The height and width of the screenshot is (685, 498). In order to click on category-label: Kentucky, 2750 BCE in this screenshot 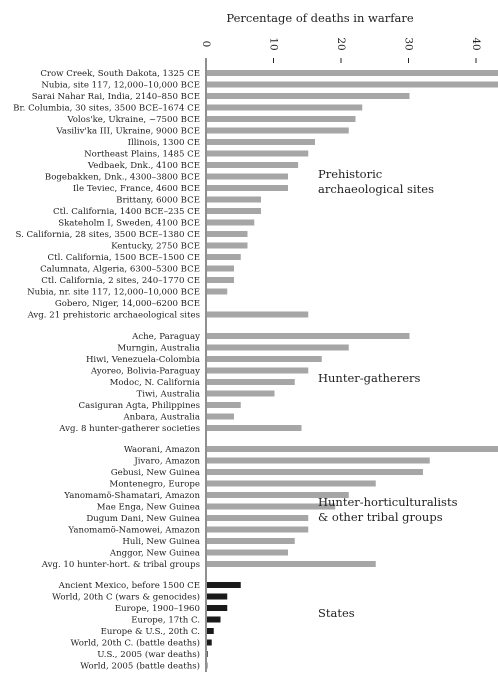, I will do `click(155, 247)`.